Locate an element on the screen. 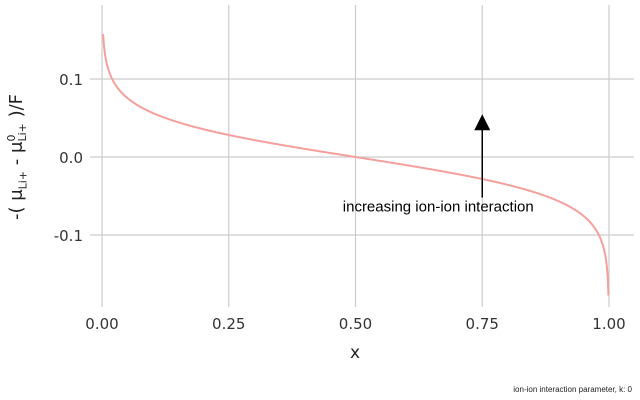 This screenshot has width=640, height=400. ylabel-supsub: 0 Li+ is located at coordinates (17, 132).